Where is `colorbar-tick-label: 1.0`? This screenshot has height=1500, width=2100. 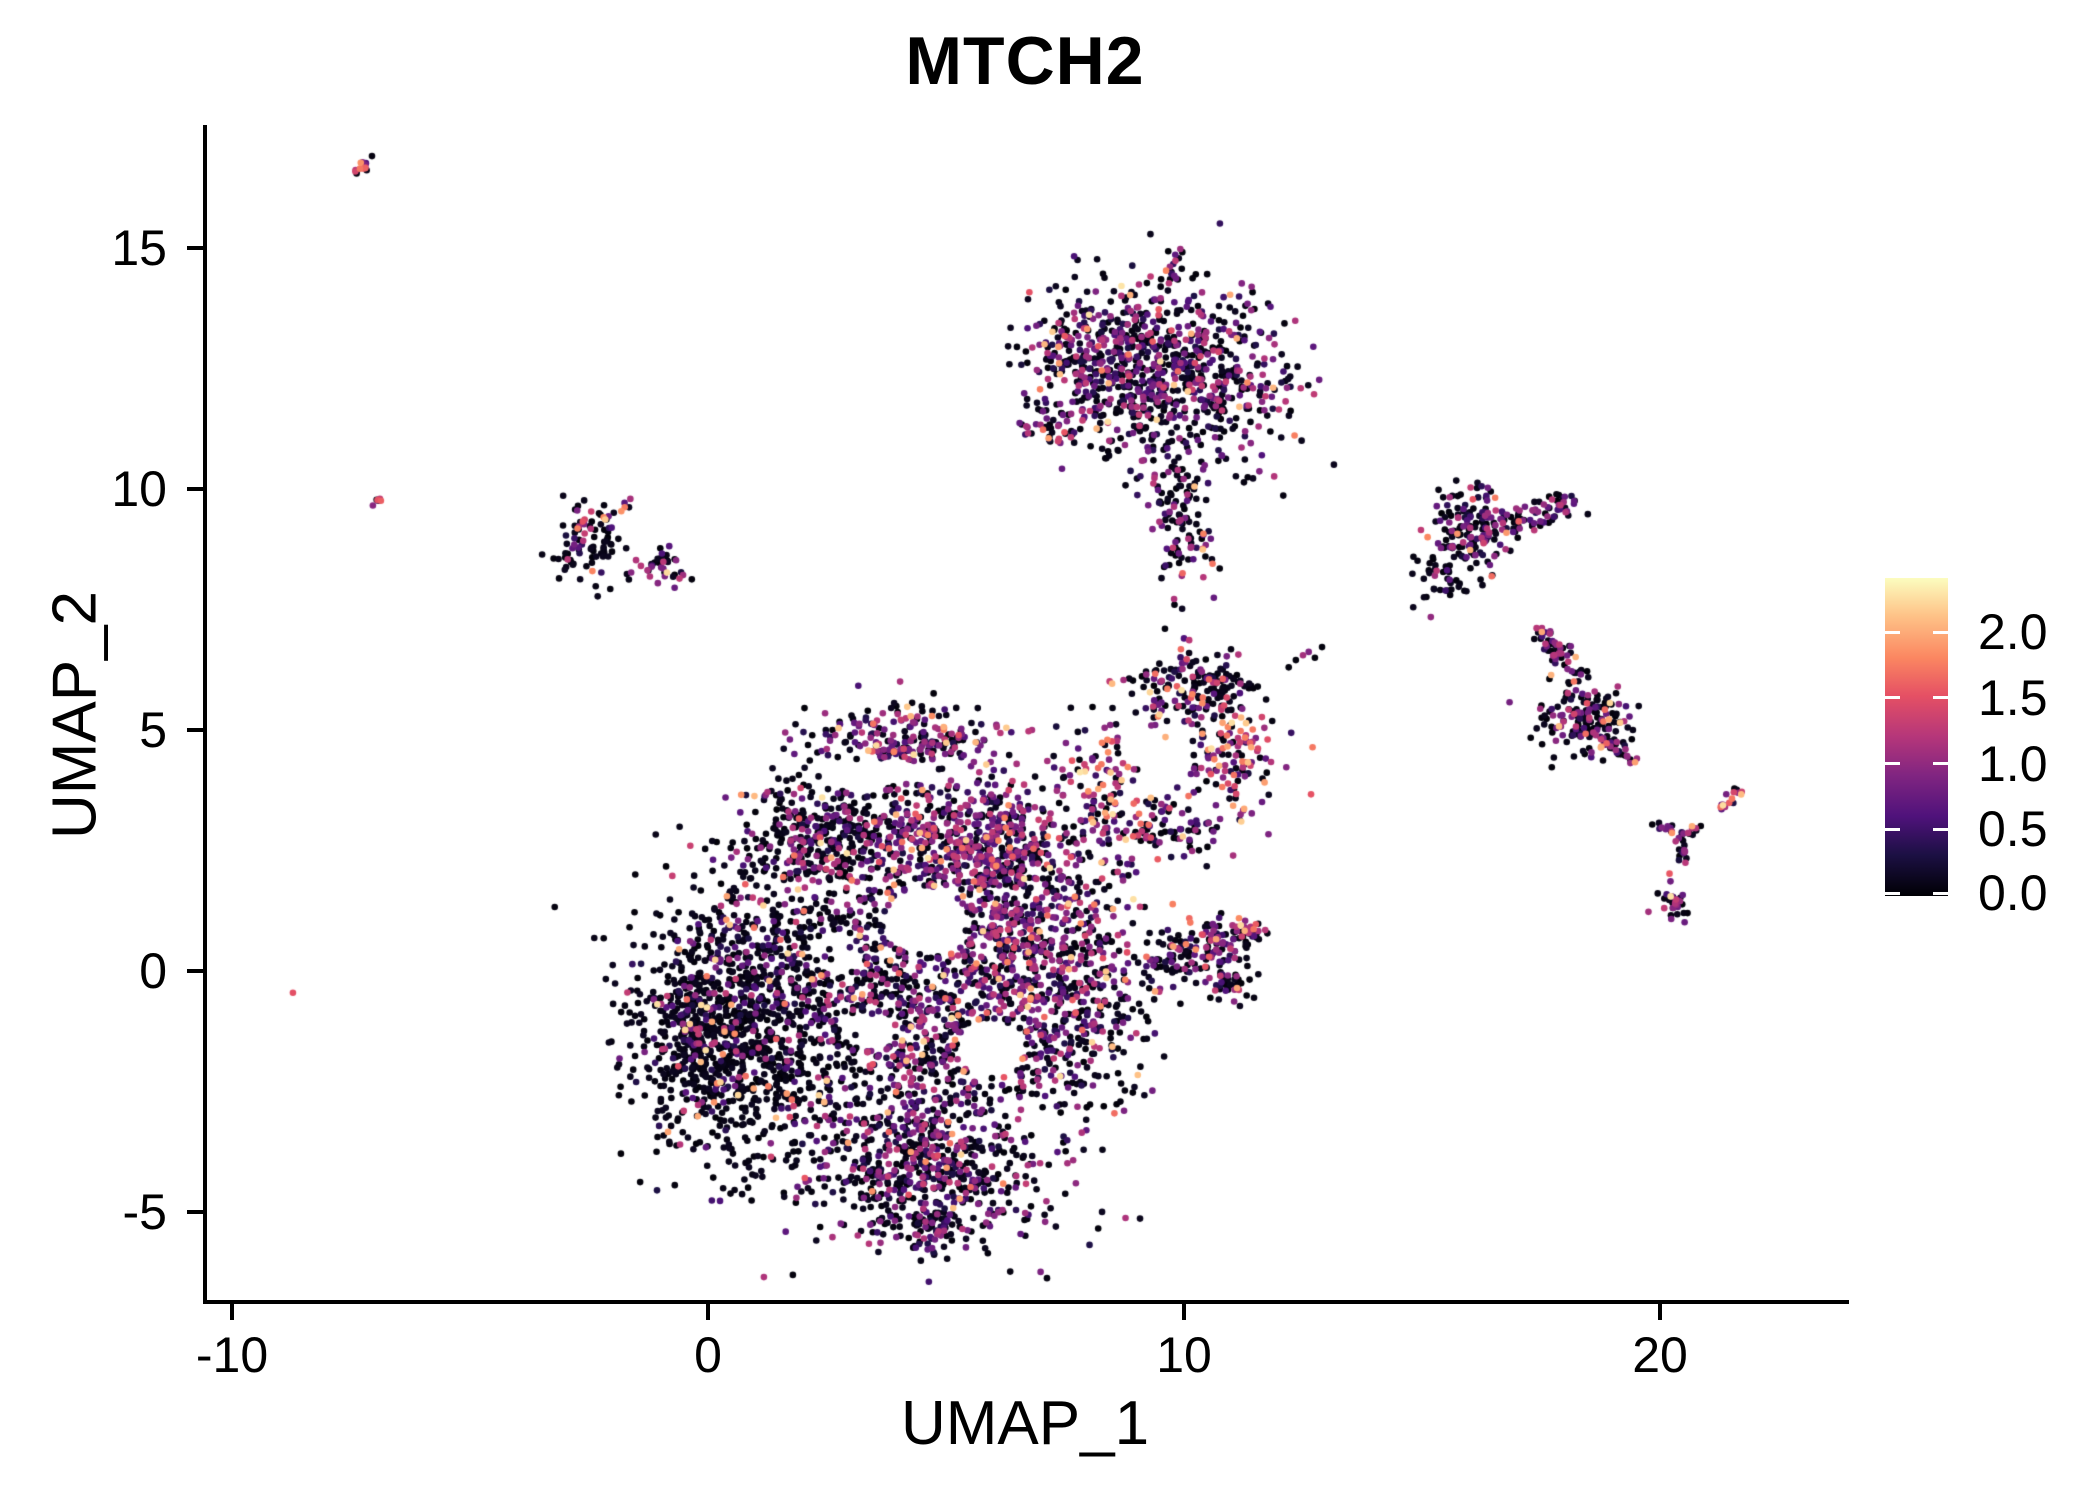
colorbar-tick-label: 1.0 is located at coordinates (2013, 763).